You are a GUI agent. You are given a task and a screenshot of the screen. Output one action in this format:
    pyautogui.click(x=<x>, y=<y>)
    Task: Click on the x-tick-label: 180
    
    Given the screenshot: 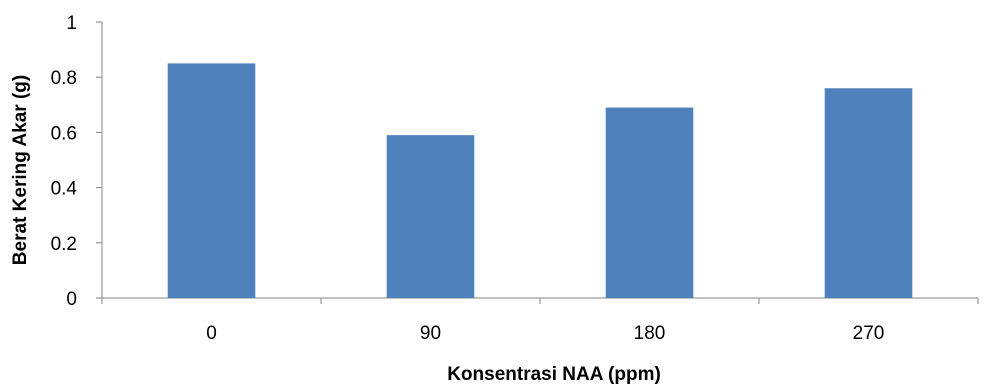 What is the action you would take?
    pyautogui.click(x=650, y=333)
    